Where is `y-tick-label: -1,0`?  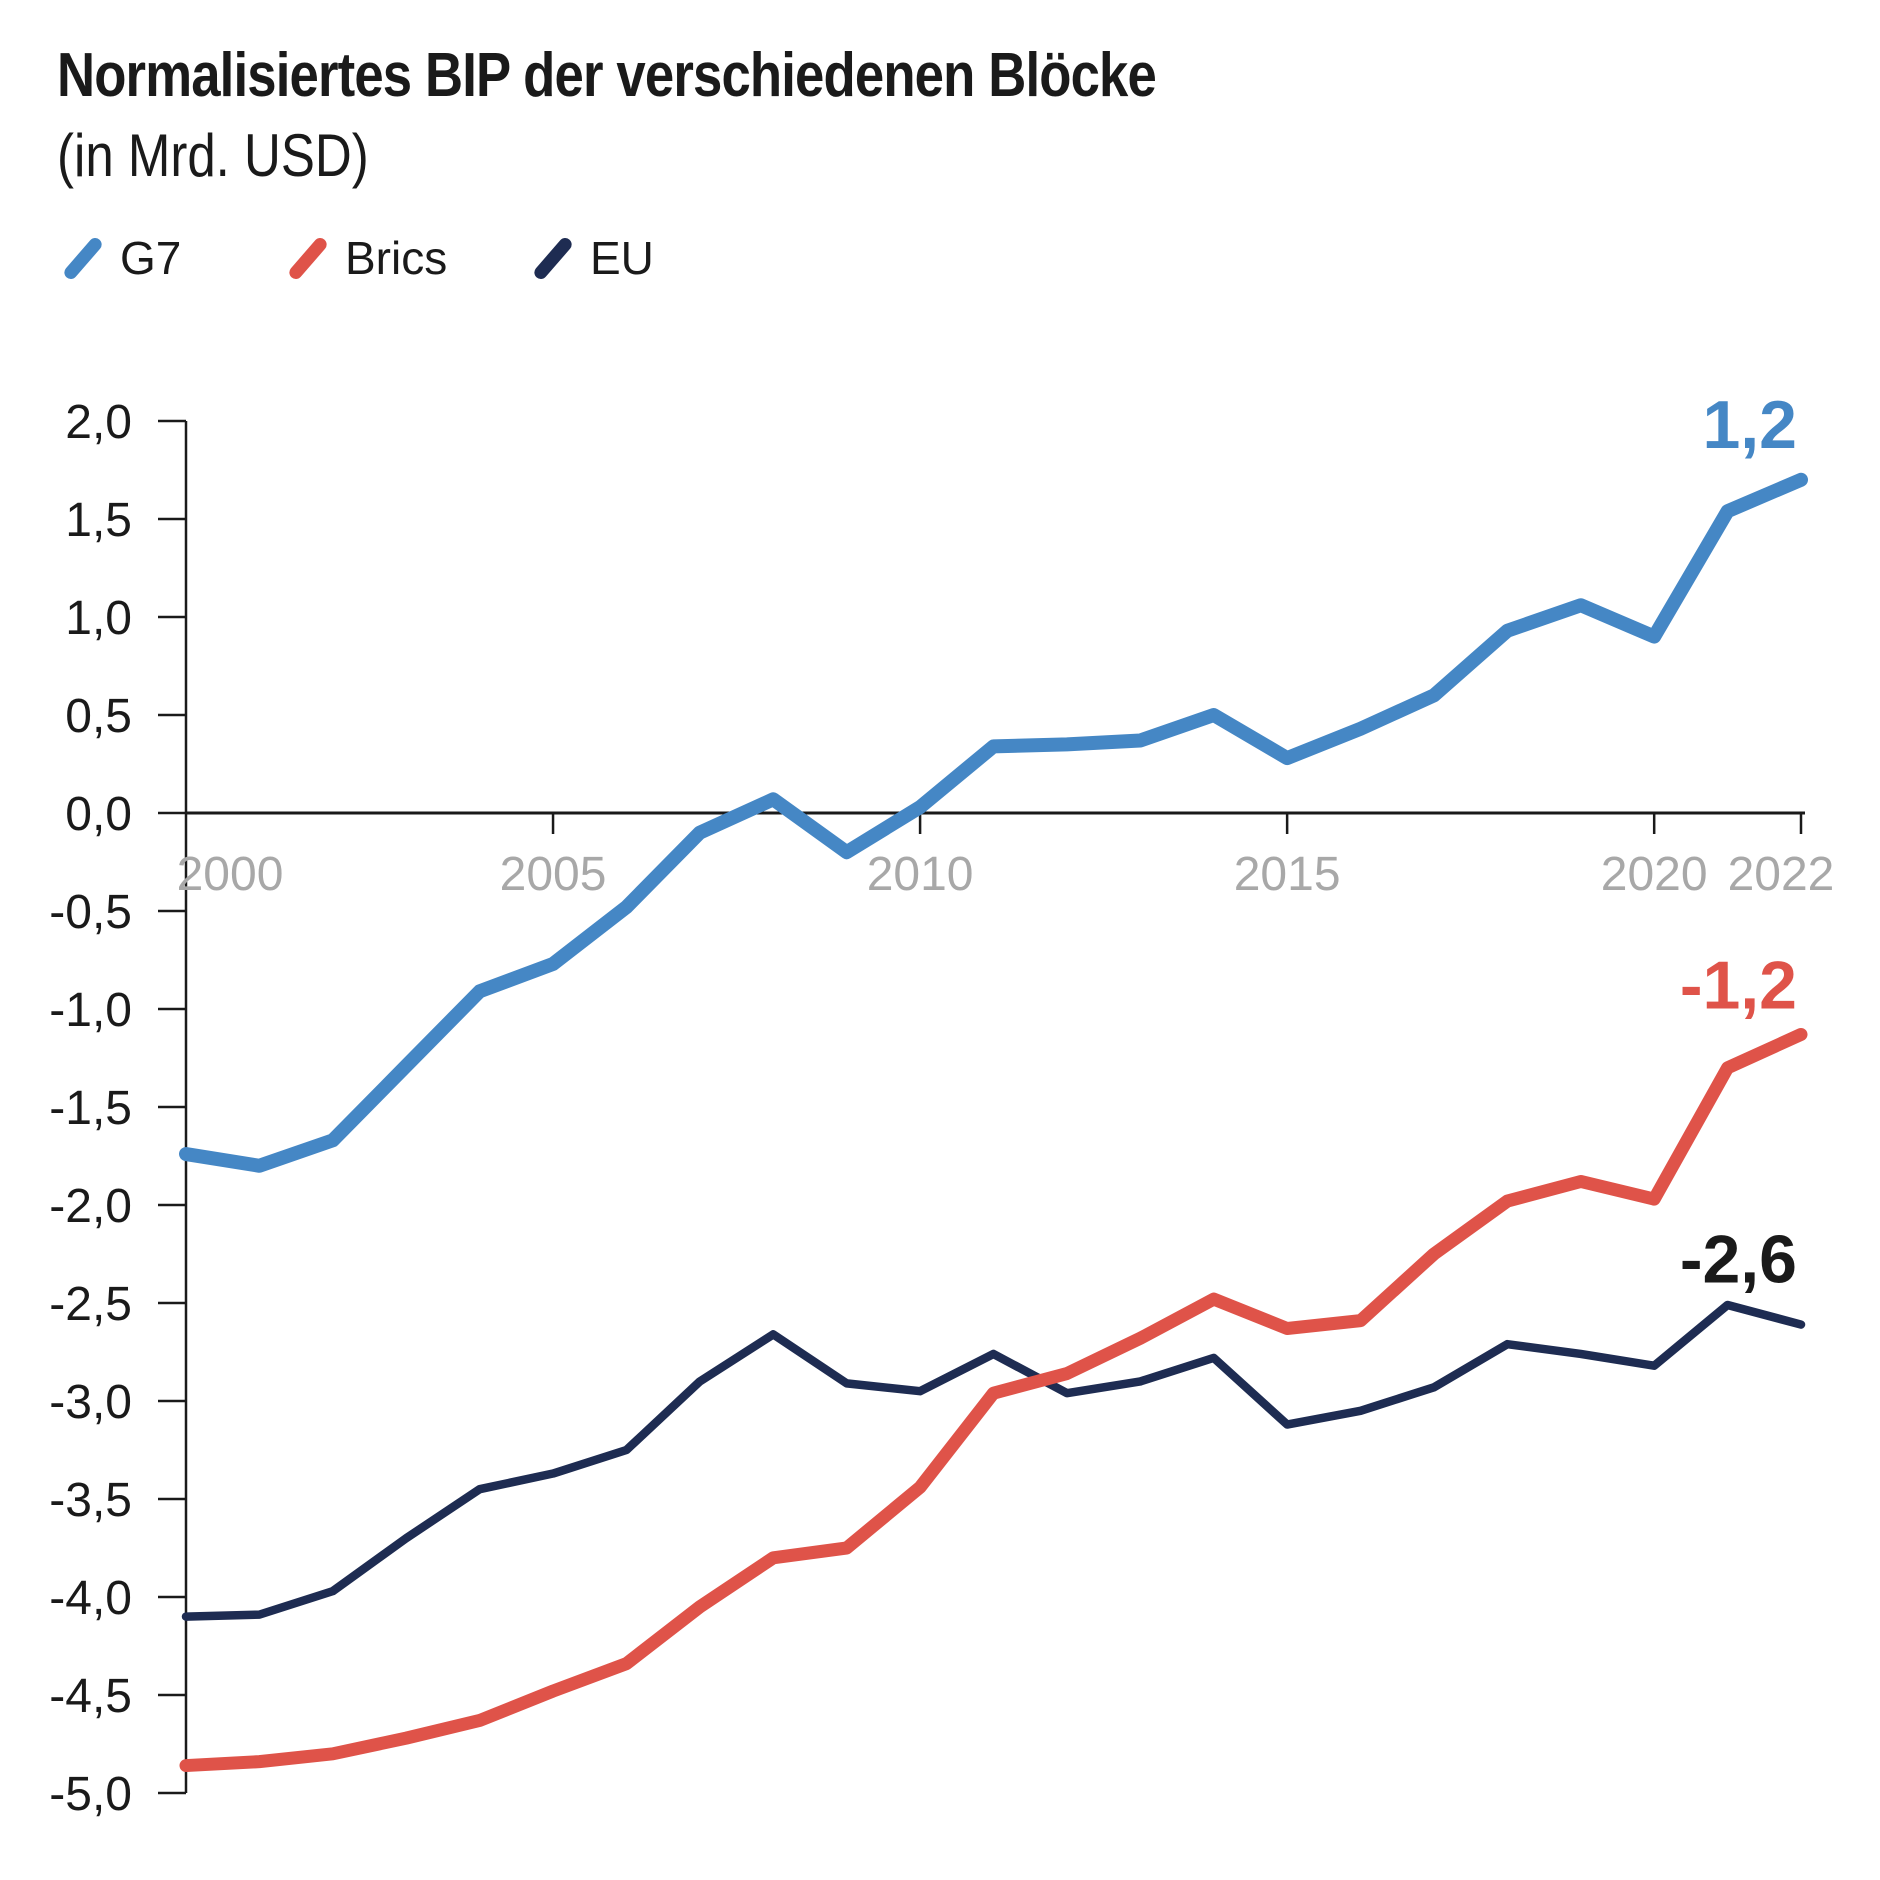
y-tick-label: -1,0 is located at coordinates (90, 1010).